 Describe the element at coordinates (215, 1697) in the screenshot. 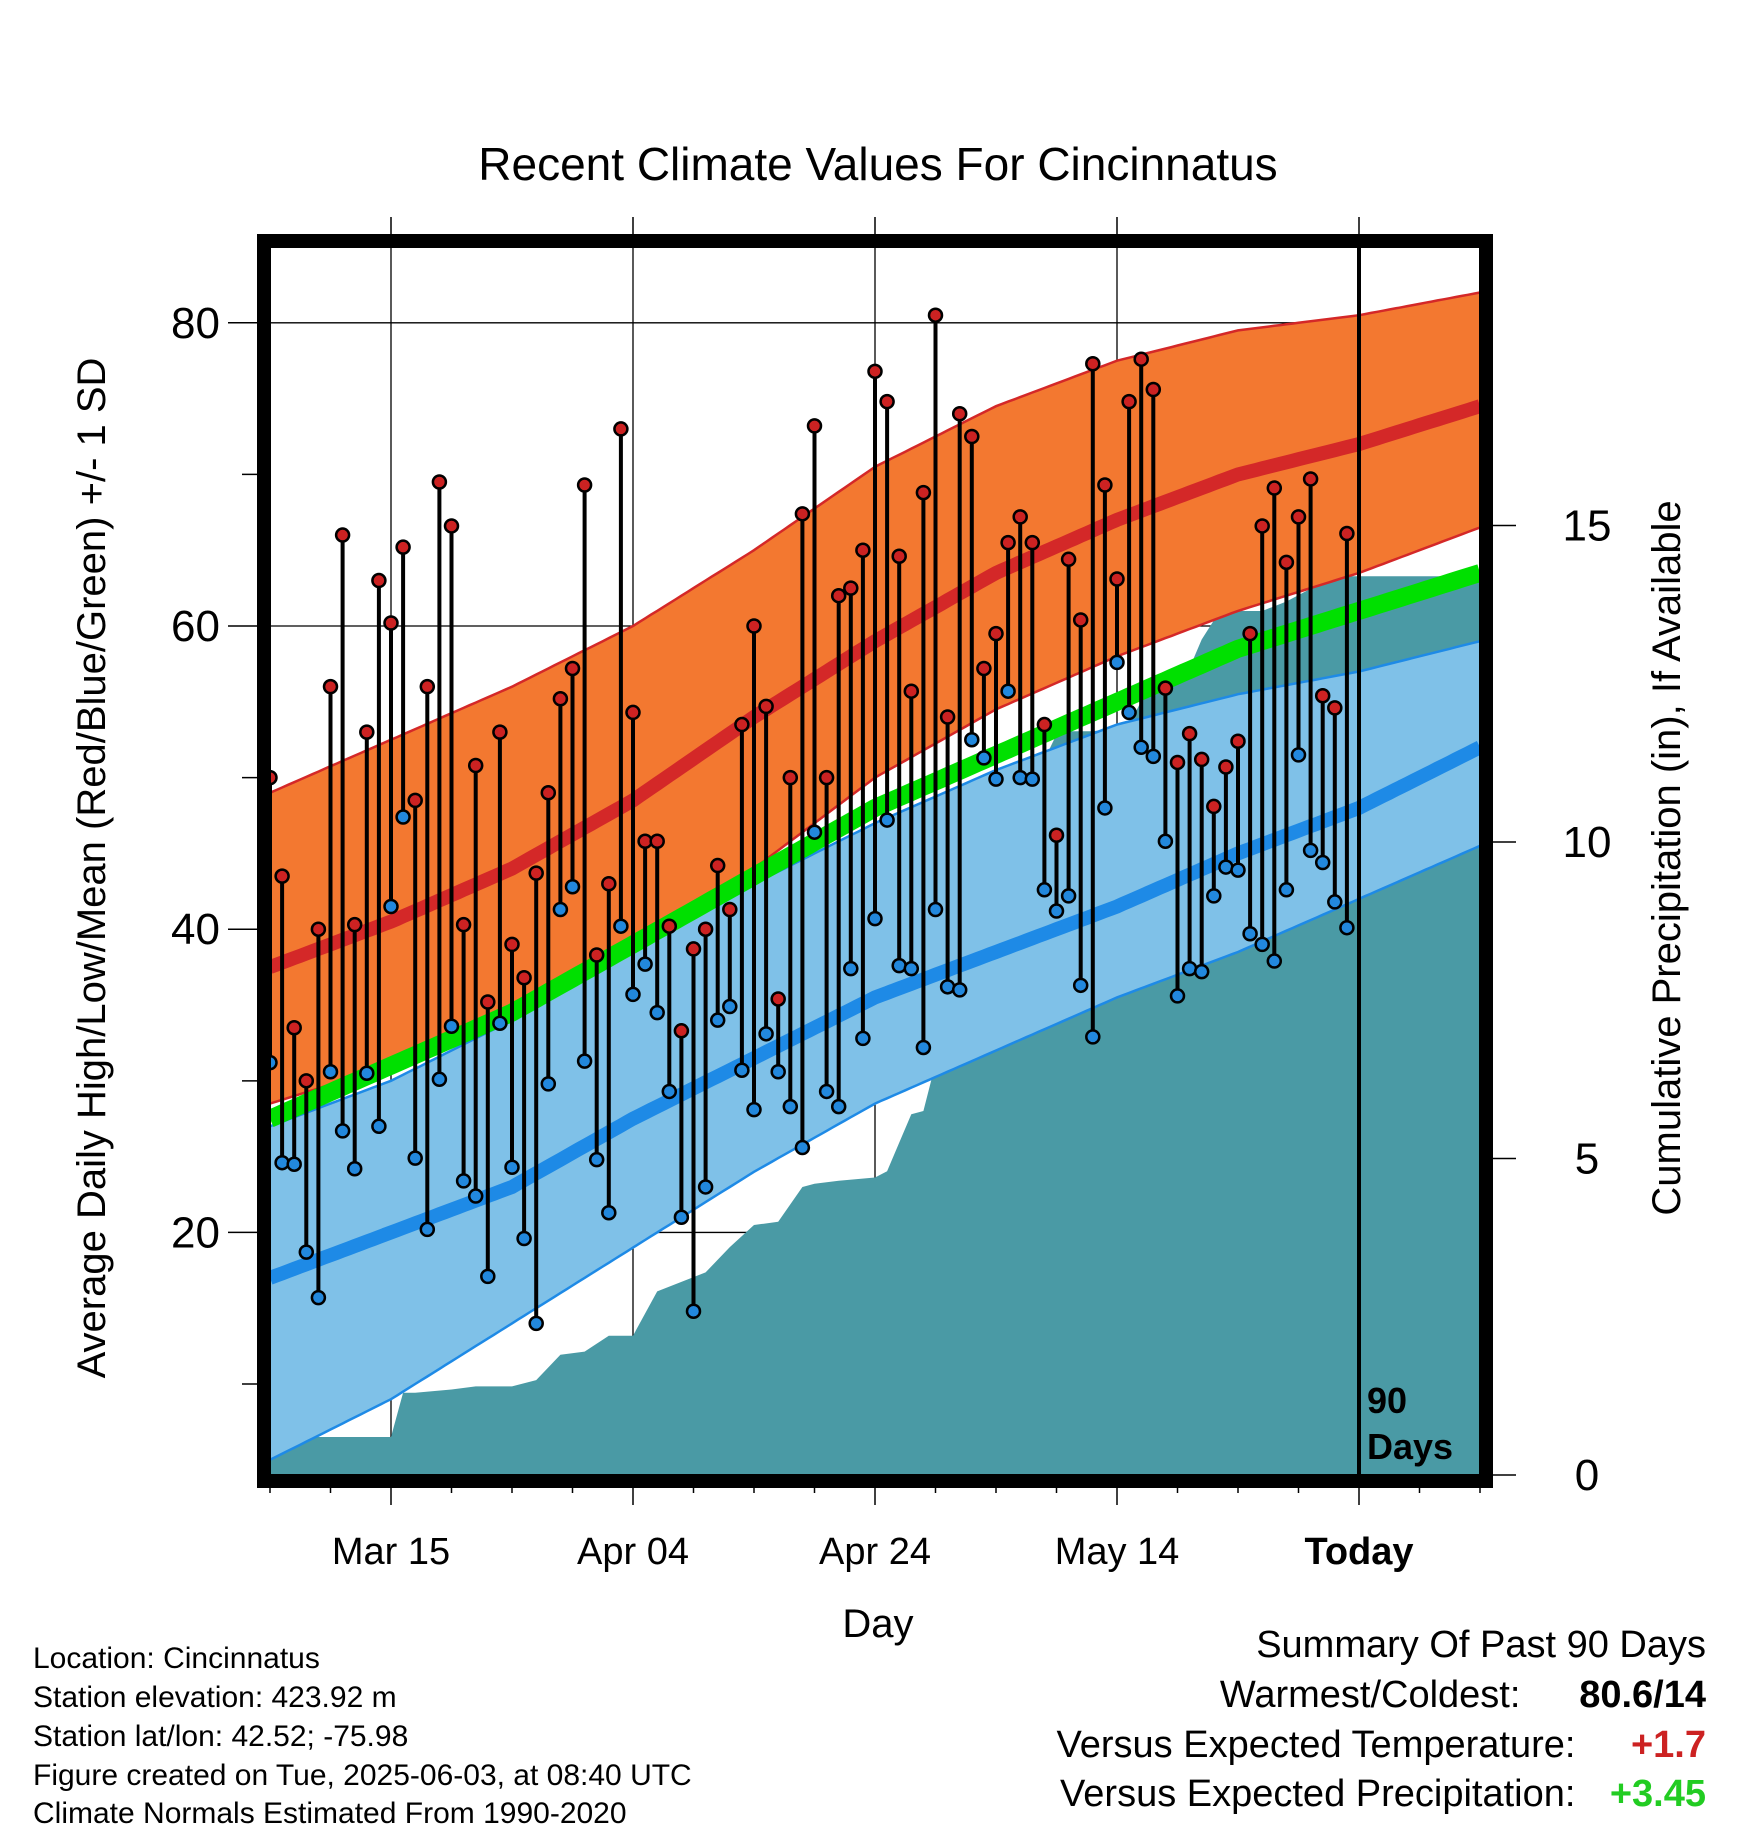

I see `elevation-text: Station elevation: 423.92 m` at that location.